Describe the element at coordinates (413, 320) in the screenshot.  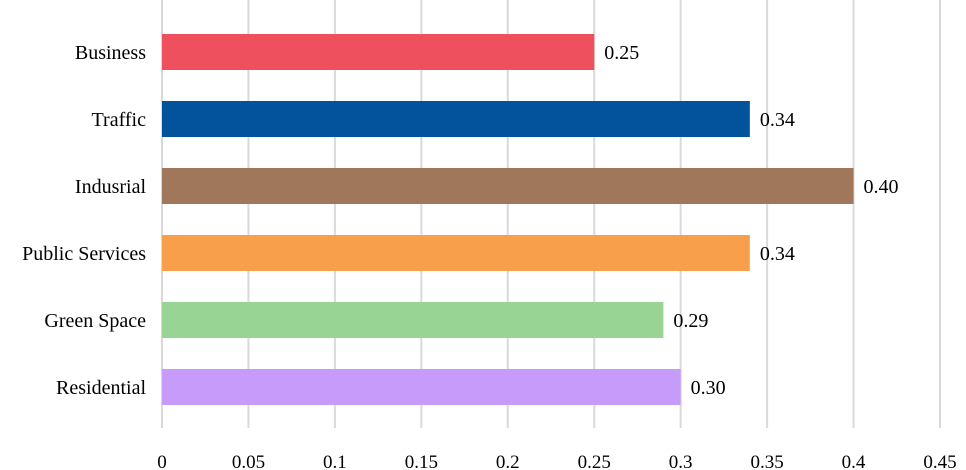
I see `bar-green-space` at that location.